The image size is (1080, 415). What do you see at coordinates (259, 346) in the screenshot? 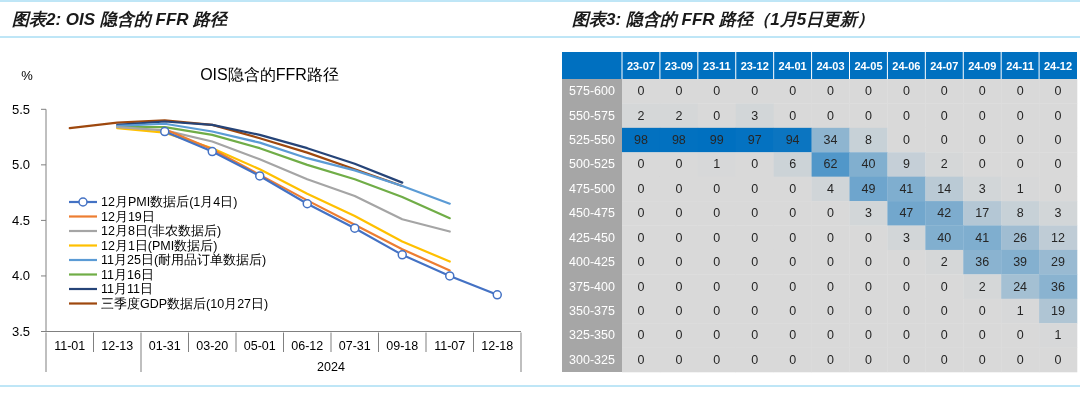
I see `x-tick-label: 05-01` at bounding box center [259, 346].